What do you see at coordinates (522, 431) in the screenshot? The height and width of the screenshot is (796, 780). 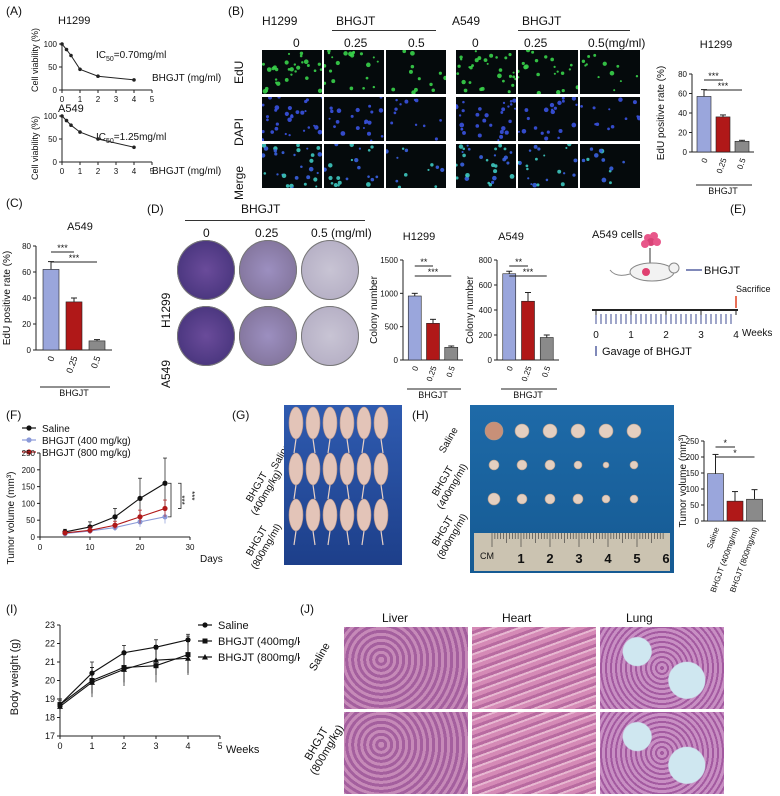 I see `tumor` at bounding box center [522, 431].